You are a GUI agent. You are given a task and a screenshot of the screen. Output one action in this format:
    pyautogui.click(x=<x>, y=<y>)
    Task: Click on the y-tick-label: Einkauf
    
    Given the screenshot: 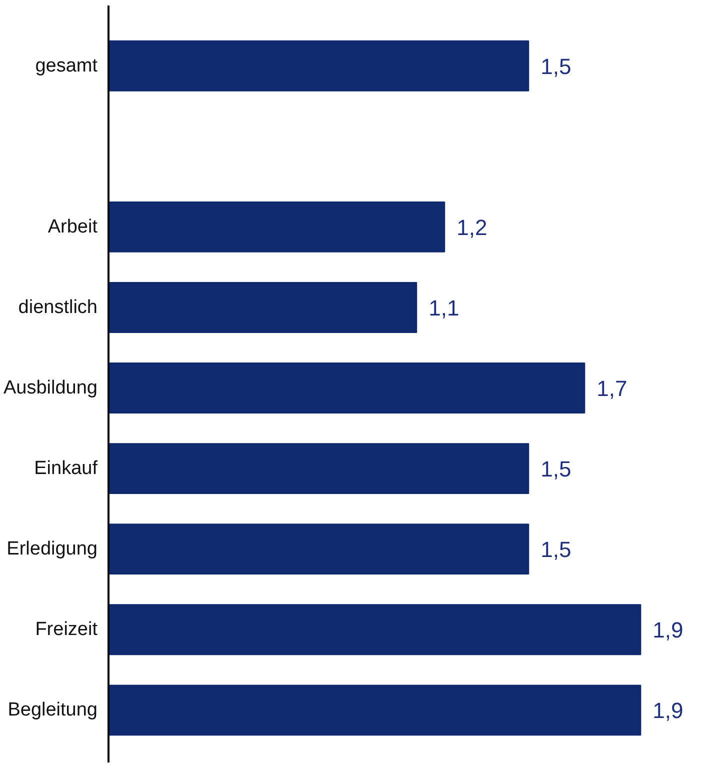 What is the action you would take?
    pyautogui.click(x=66, y=469)
    